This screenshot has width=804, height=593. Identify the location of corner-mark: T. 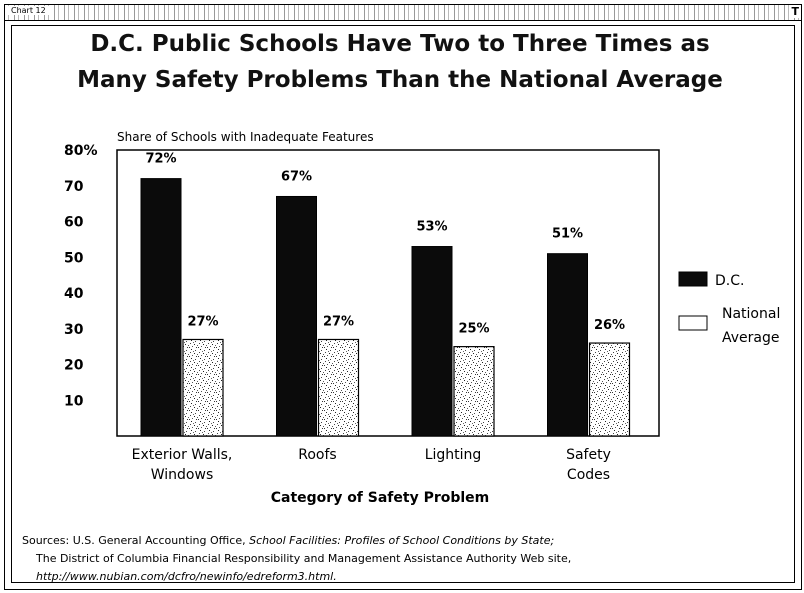
(795, 11).